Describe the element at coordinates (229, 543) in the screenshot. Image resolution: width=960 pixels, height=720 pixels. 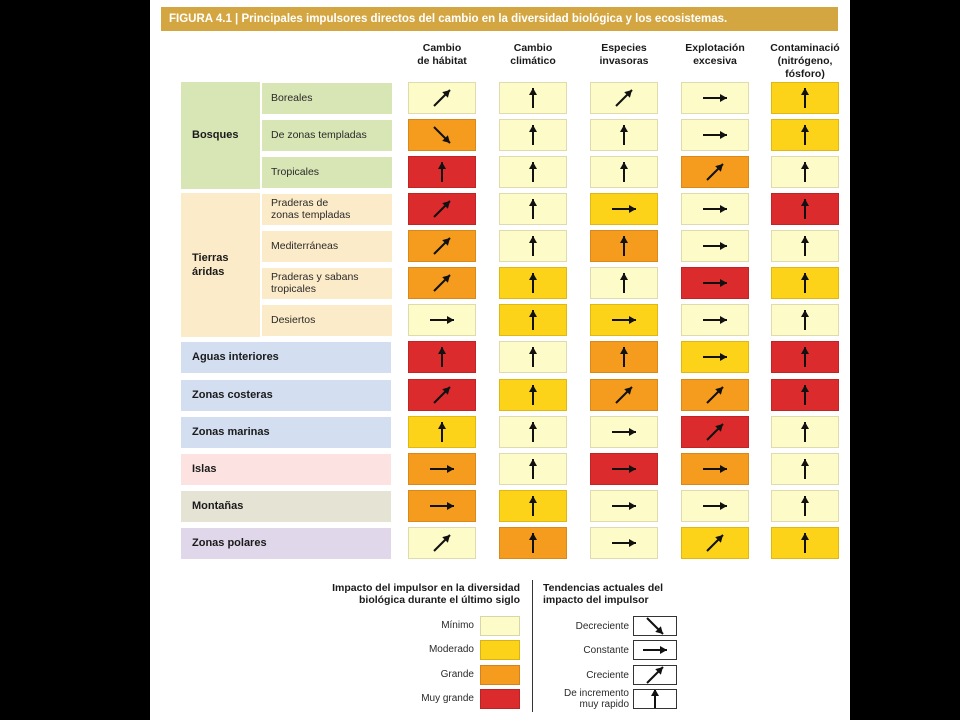
I see `row-label: Zonas polares` at that location.